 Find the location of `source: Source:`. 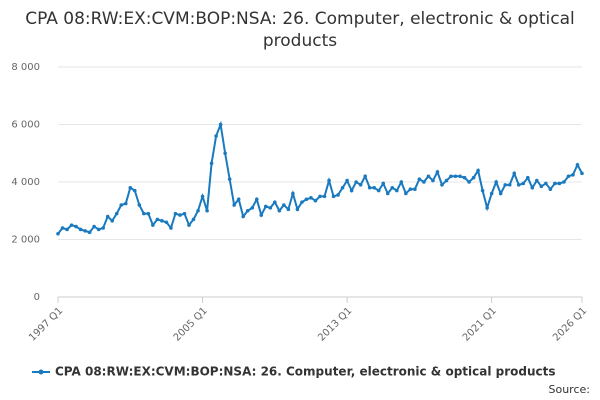

source: Source: is located at coordinates (570, 389).